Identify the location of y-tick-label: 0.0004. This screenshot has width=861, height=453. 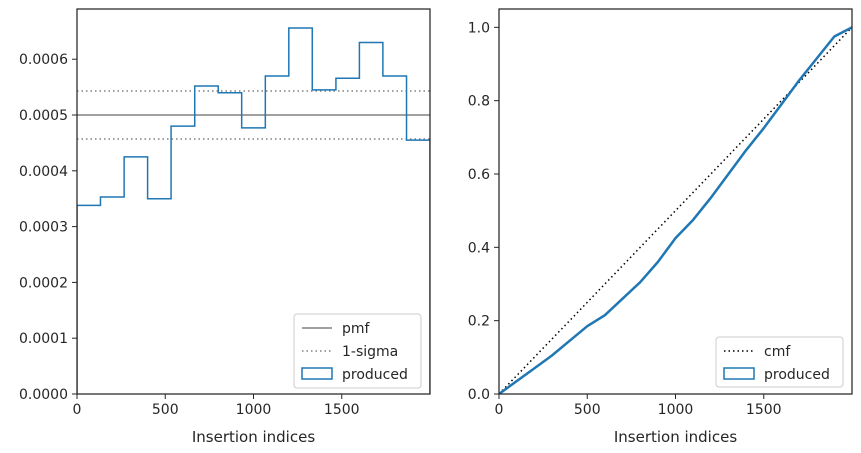
(43, 172).